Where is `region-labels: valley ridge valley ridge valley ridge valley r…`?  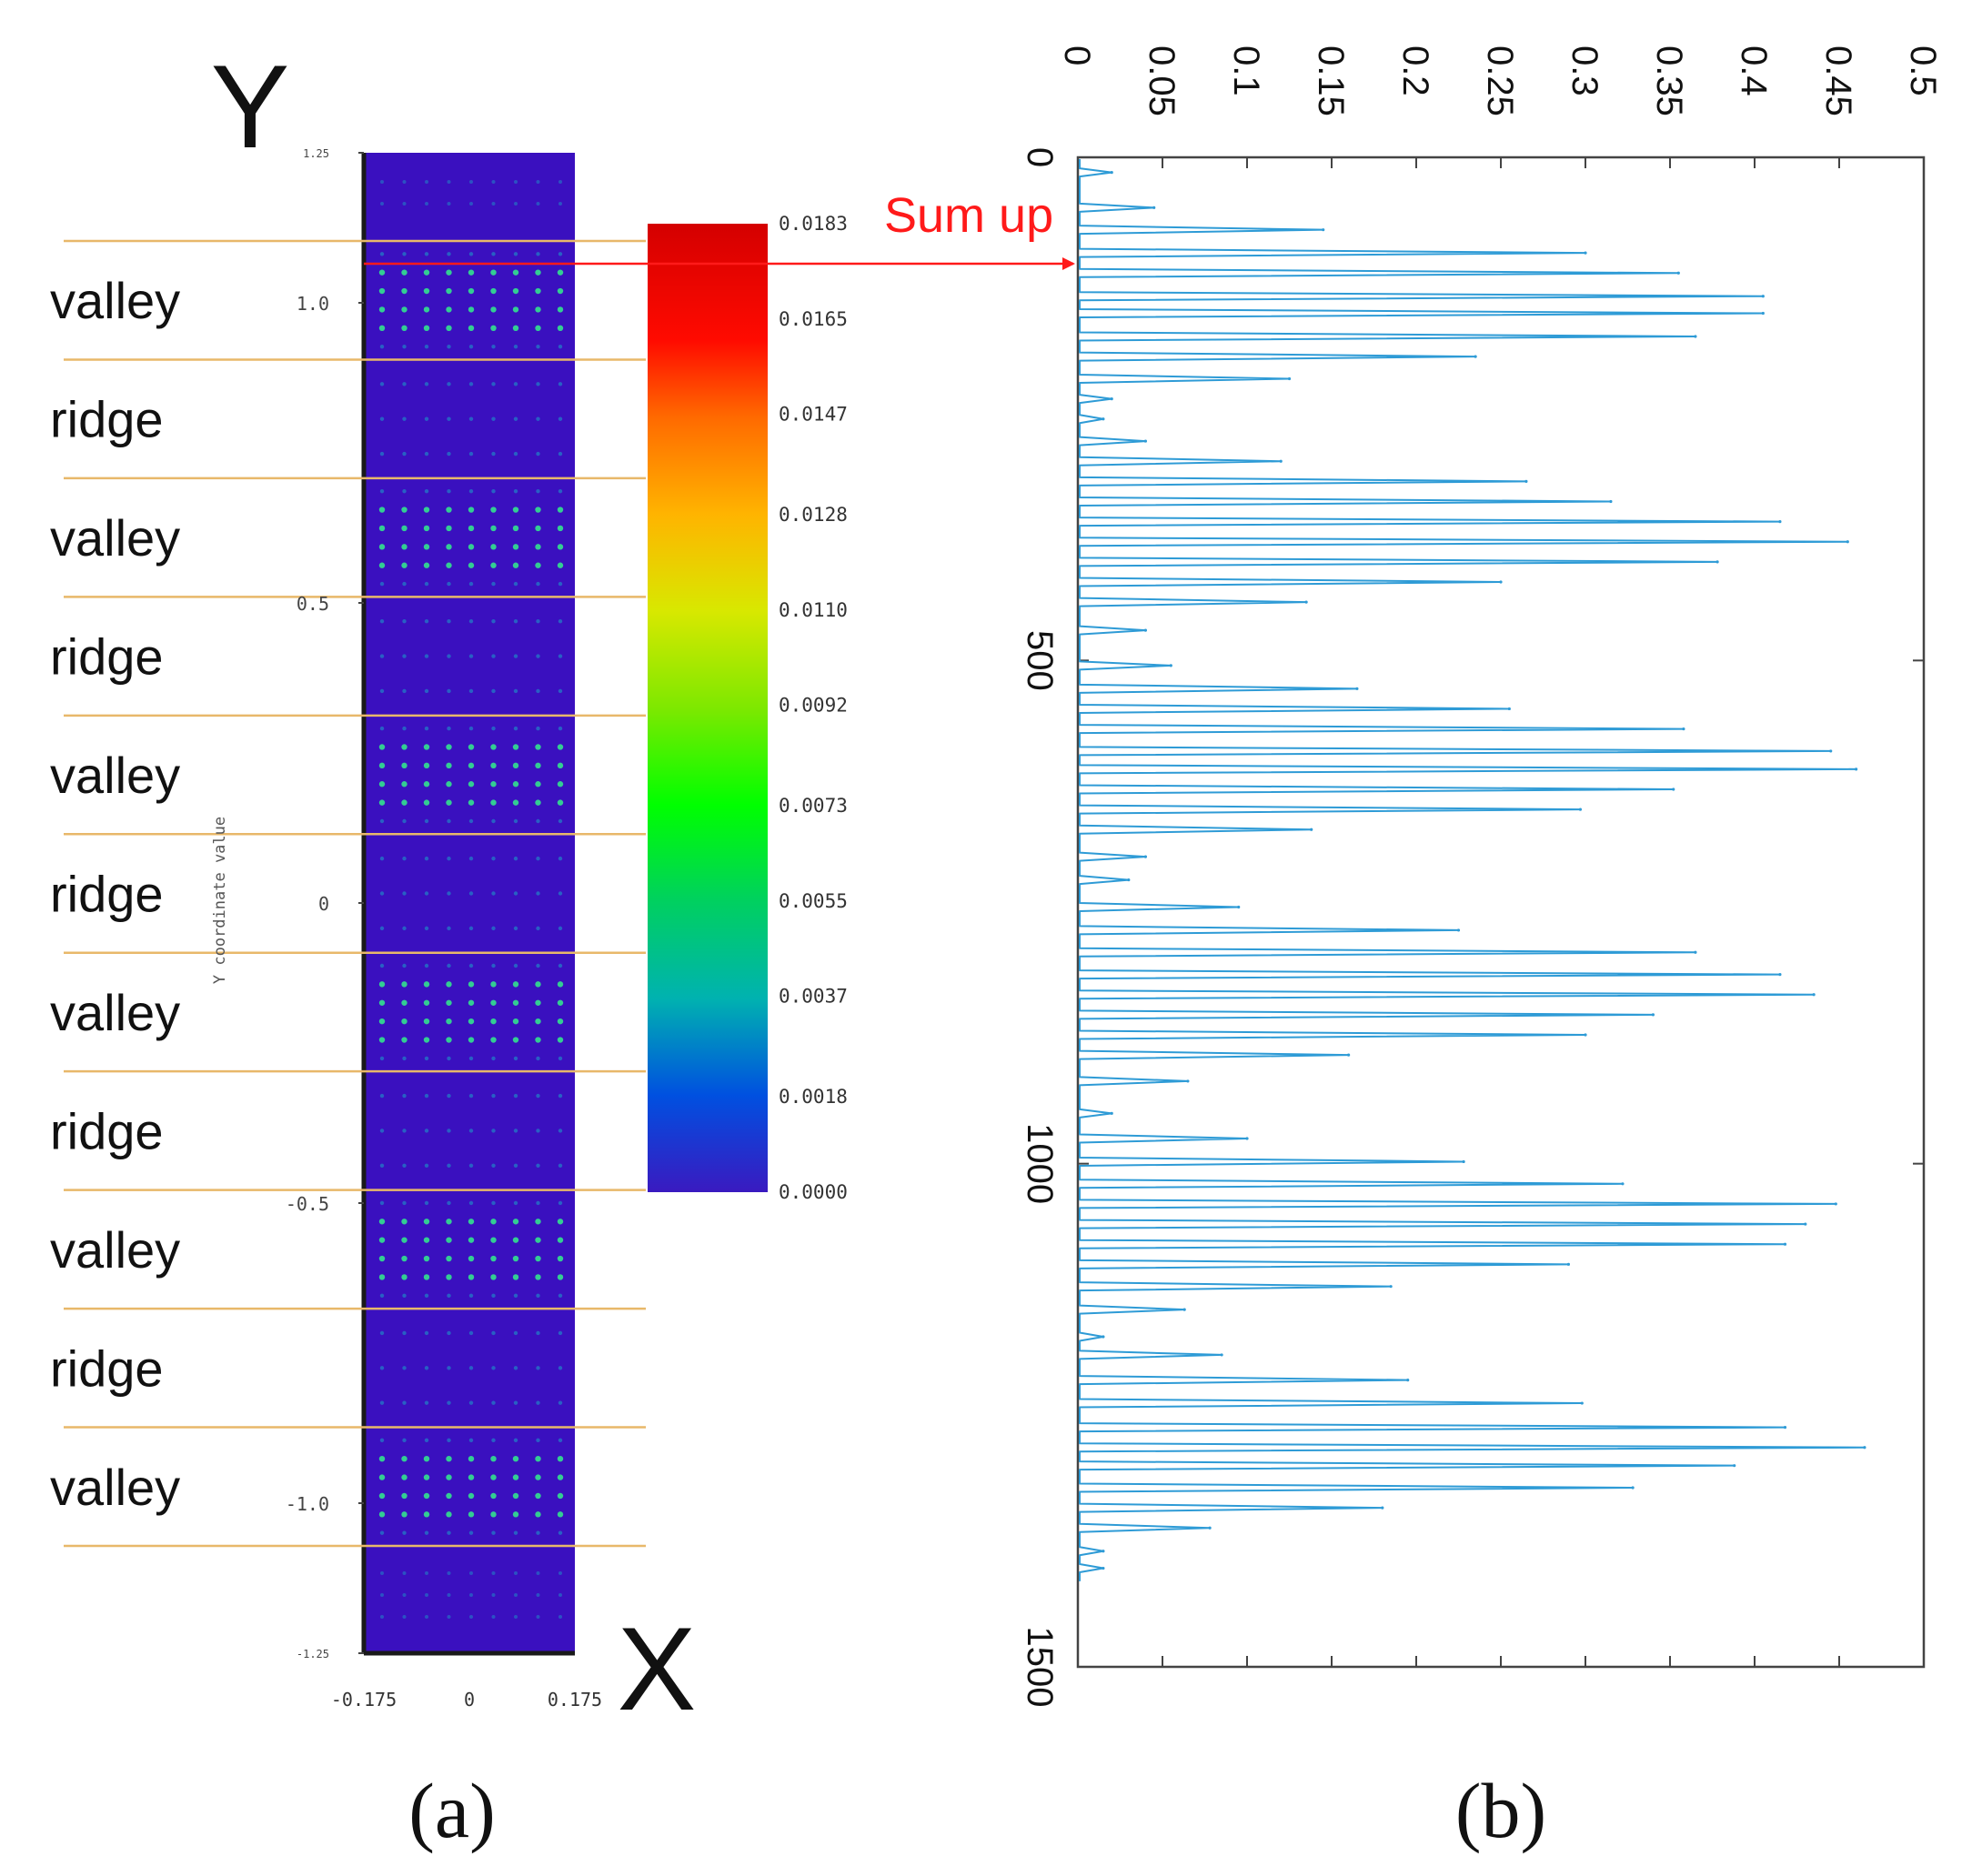 region-labels: valley ridge valley ridge valley ridge valley r… is located at coordinates (115, 894).